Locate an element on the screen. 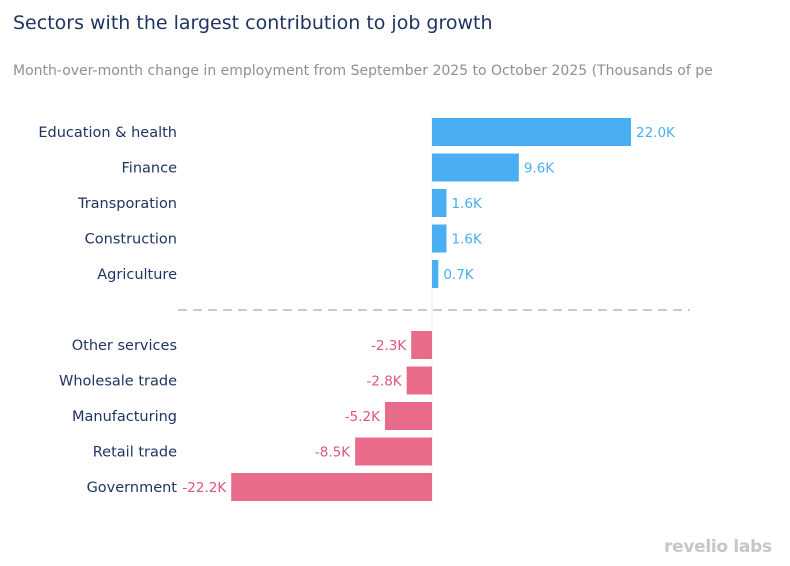  data-label: 22.0K is located at coordinates (656, 133).